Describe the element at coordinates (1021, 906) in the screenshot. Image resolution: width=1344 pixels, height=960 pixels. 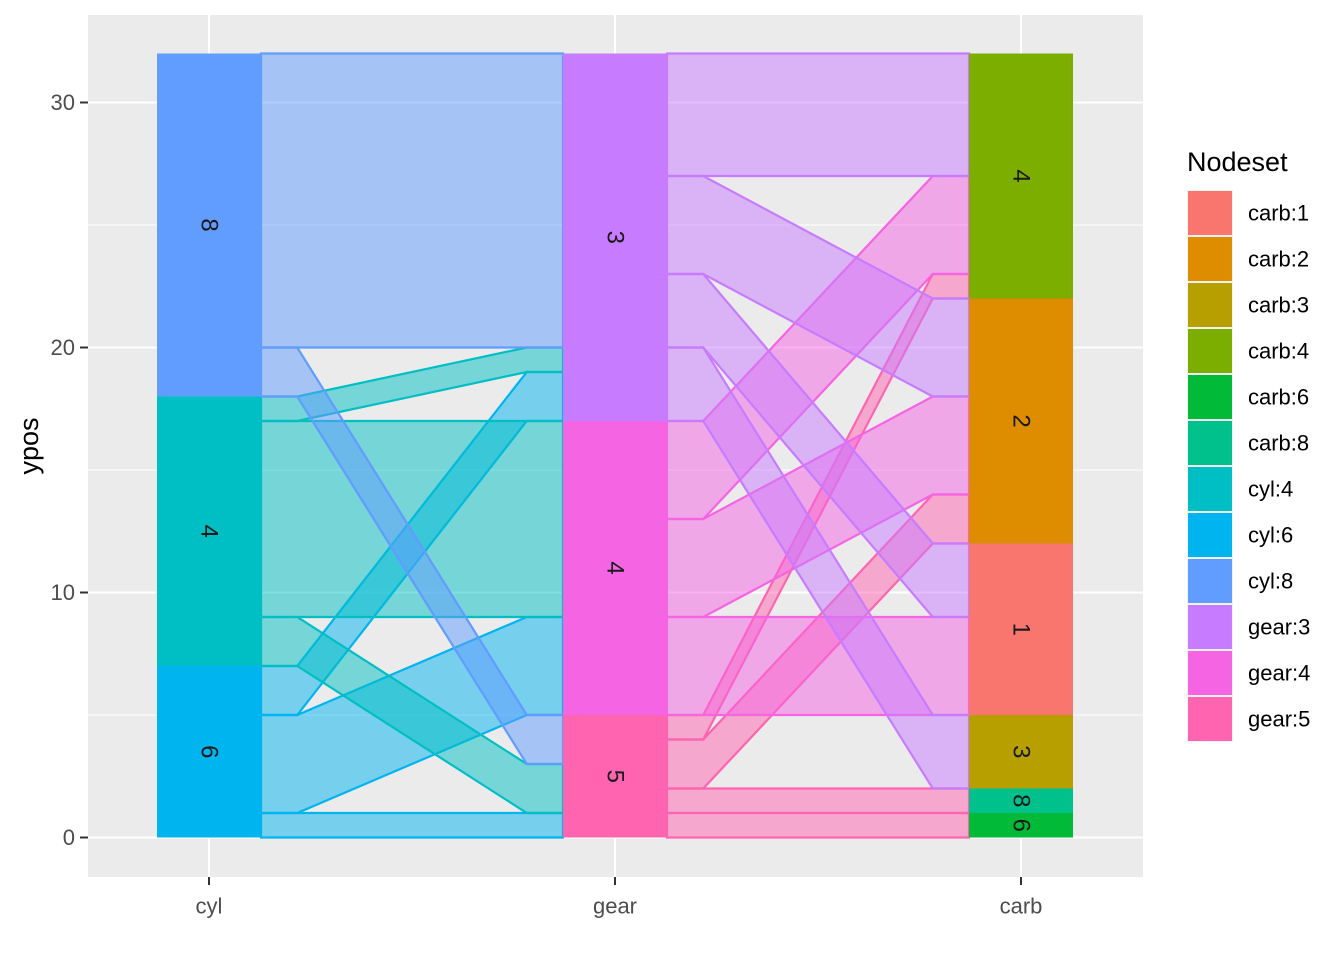
I see `x-tick-label: carb` at that location.